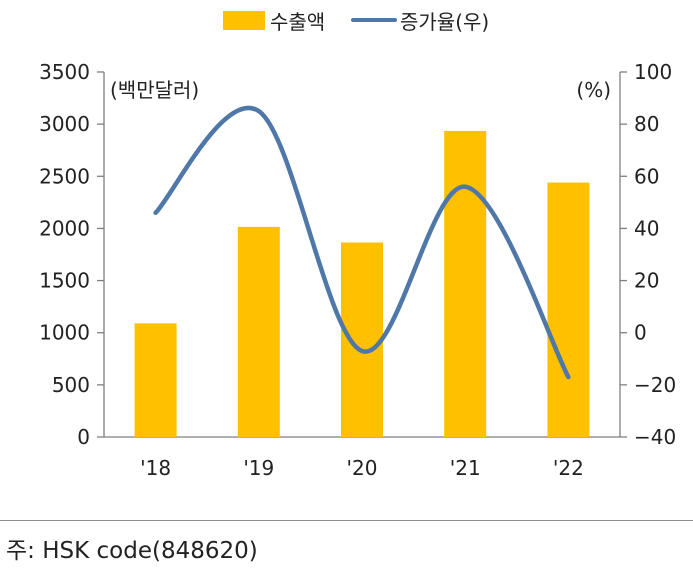 Image resolution: width=693 pixels, height=569 pixels. I want to click on right-axis-tick-label: 40, so click(646, 228).